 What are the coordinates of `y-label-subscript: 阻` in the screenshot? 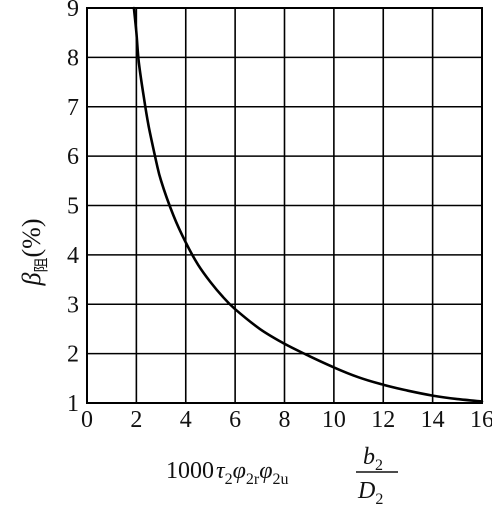 It's located at (41, 265).